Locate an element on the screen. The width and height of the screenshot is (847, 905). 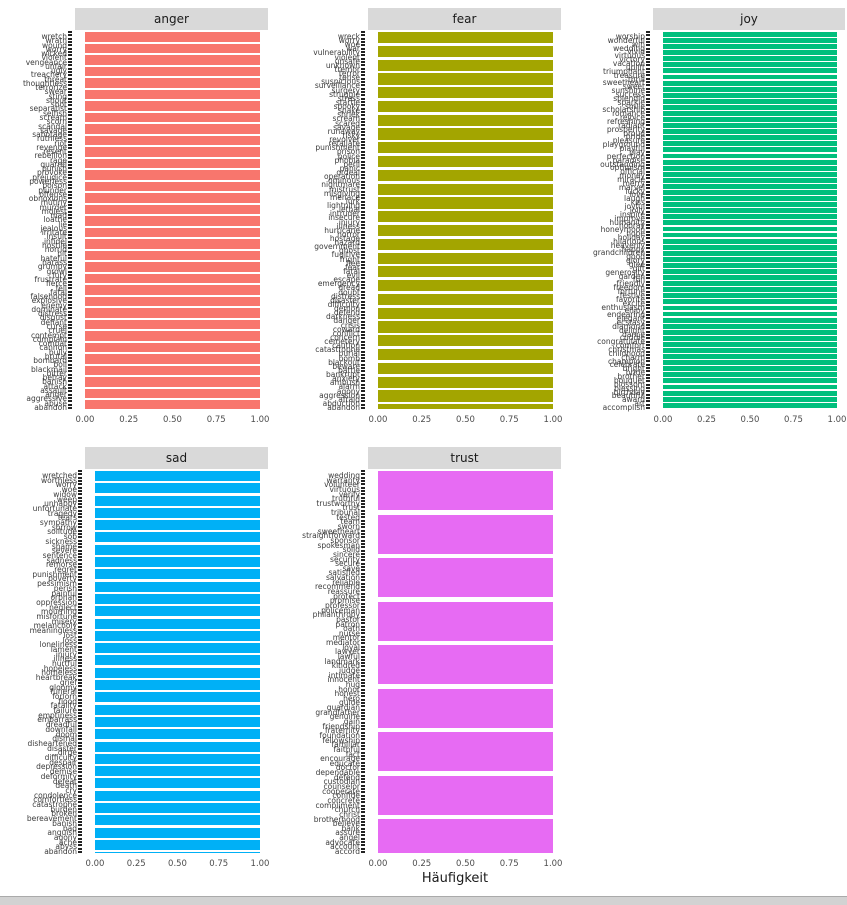
x-tick-label: 0.25 is located at coordinates (422, 420).